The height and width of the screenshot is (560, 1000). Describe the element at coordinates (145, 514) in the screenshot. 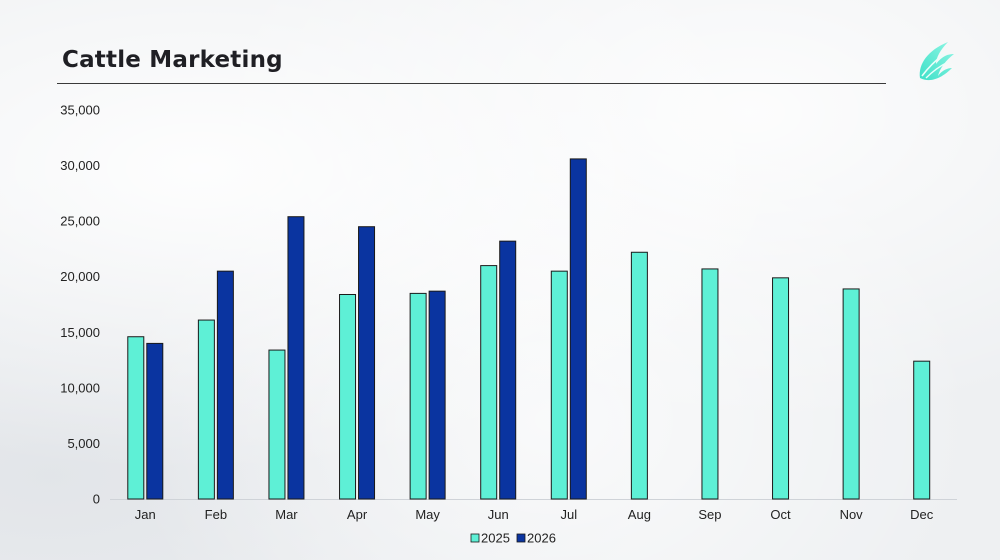

I see `x-tick-label: Jan` at that location.